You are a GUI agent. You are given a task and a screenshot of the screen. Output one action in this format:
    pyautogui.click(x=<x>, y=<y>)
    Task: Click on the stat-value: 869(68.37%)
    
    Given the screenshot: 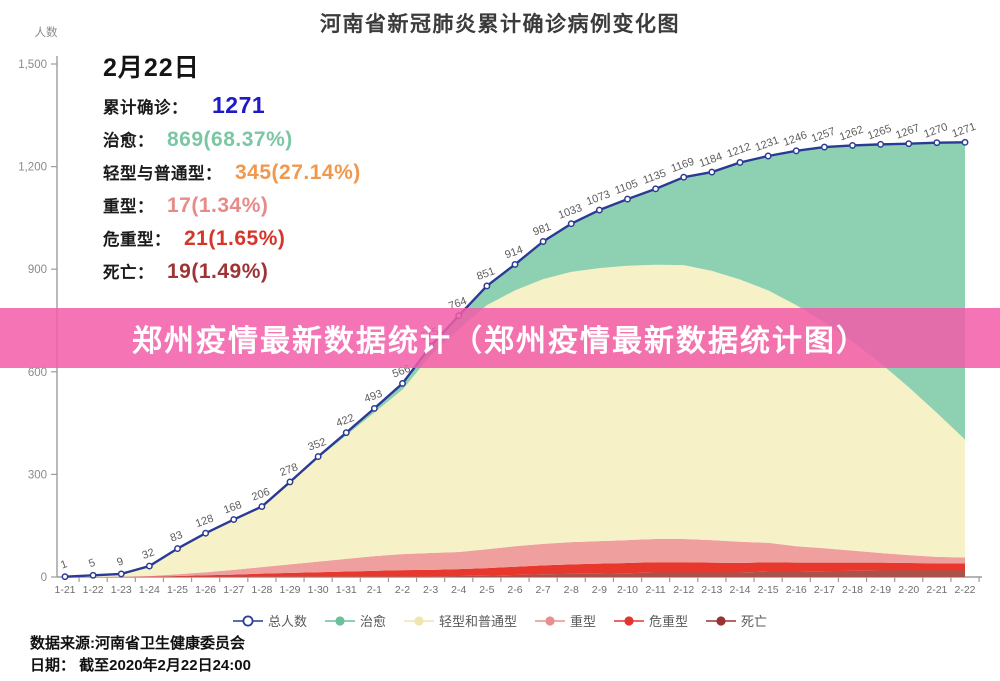 What is the action you would take?
    pyautogui.click(x=230, y=139)
    